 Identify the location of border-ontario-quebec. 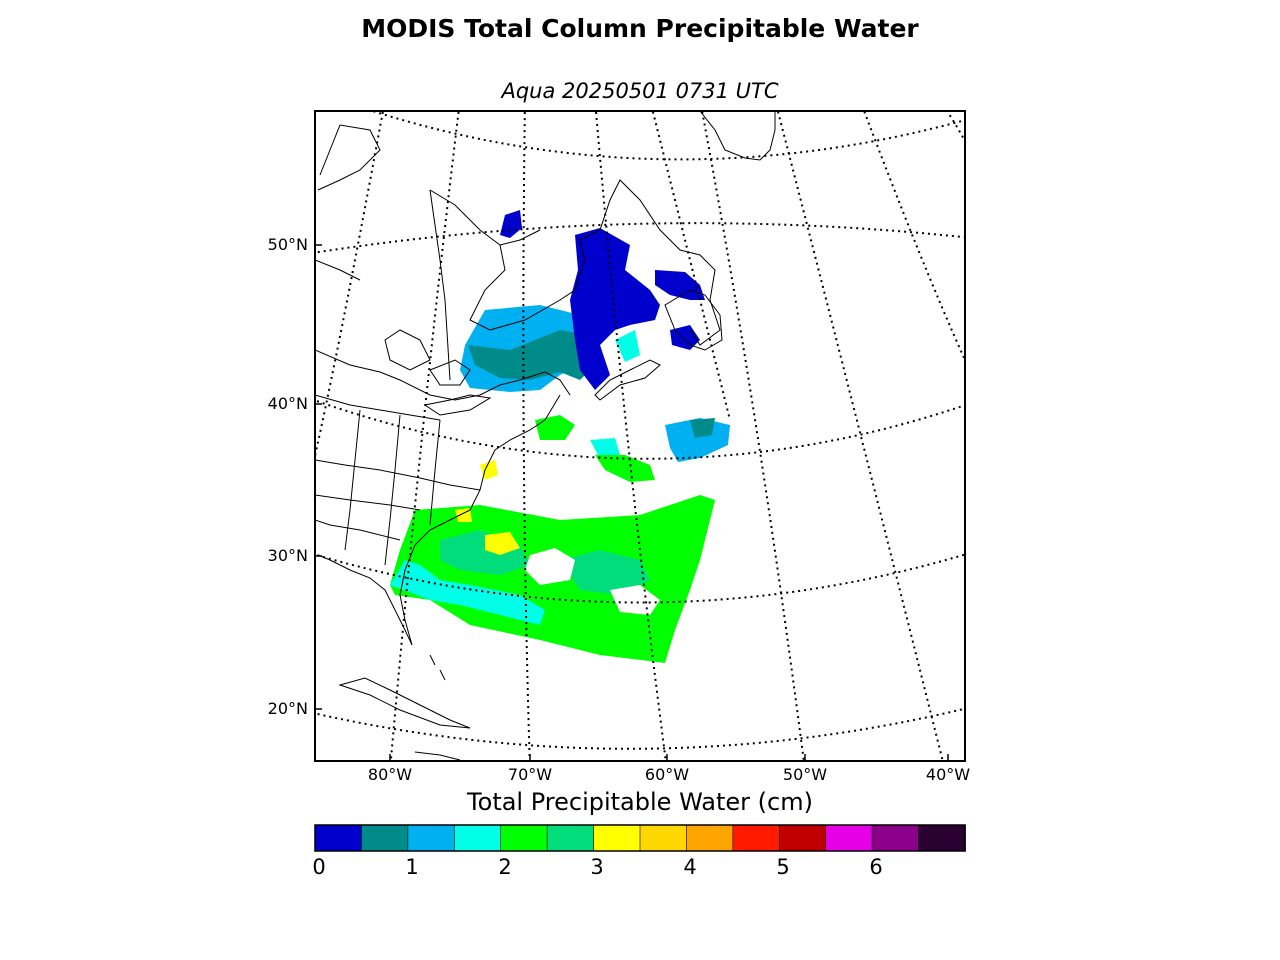
(440, 285).